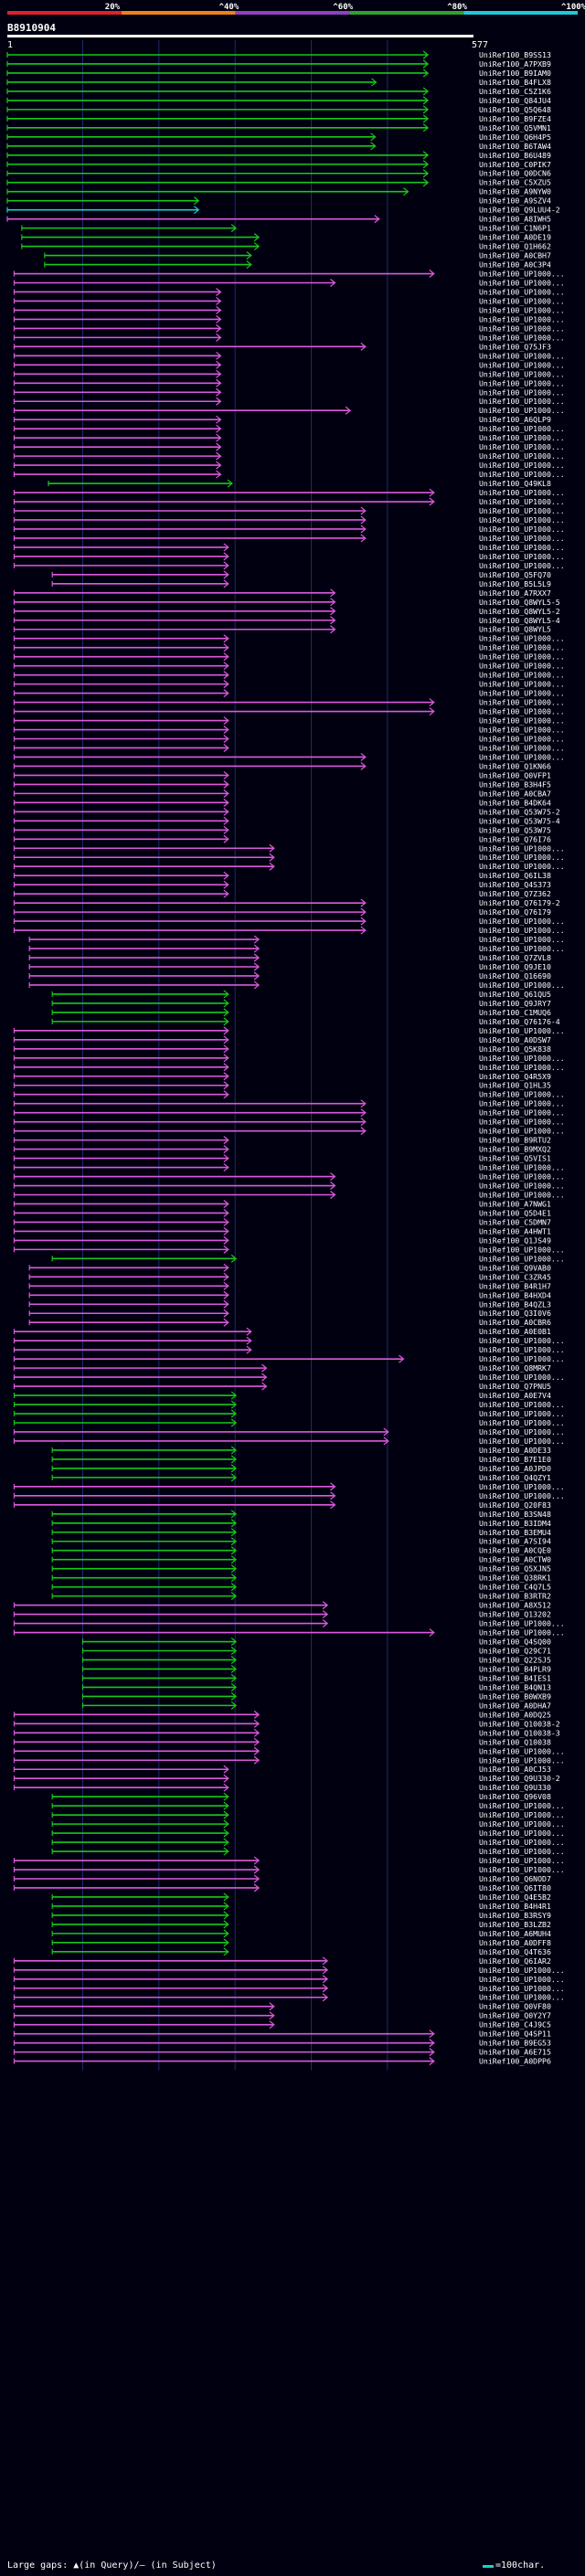  What do you see at coordinates (519, 1021) in the screenshot?
I see `hit-label: UniRef100_Q76176-4` at bounding box center [519, 1021].